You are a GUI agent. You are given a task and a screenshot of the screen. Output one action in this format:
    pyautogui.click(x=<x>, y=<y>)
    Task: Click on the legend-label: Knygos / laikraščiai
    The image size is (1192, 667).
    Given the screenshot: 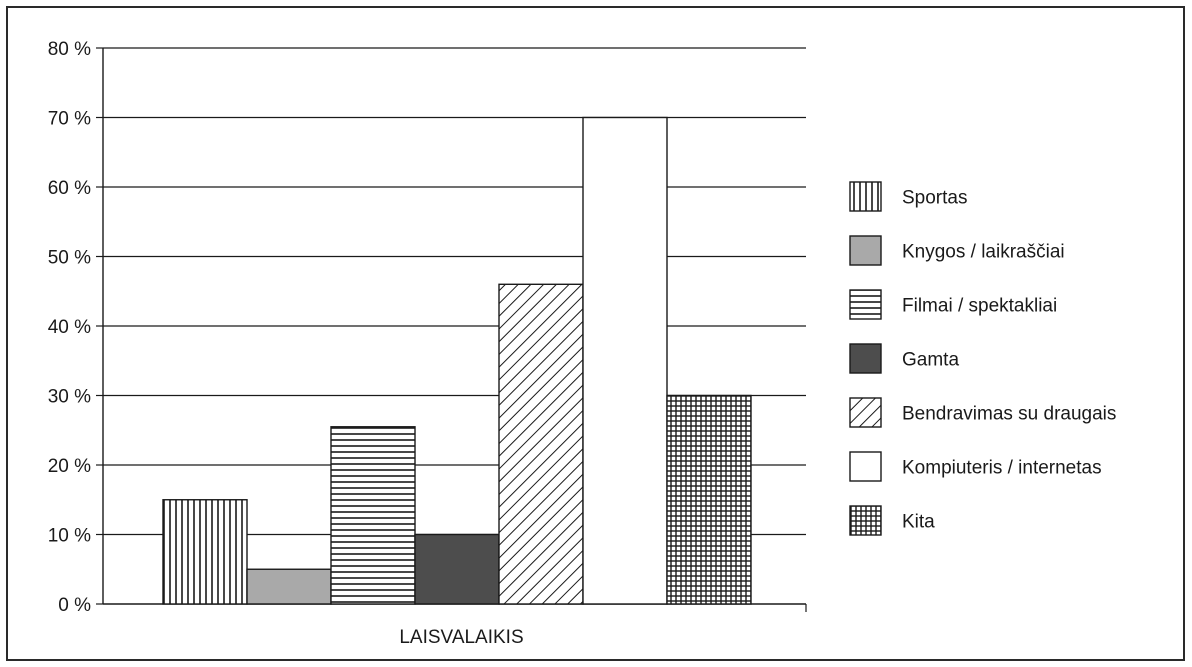 What is the action you would take?
    pyautogui.click(x=983, y=252)
    